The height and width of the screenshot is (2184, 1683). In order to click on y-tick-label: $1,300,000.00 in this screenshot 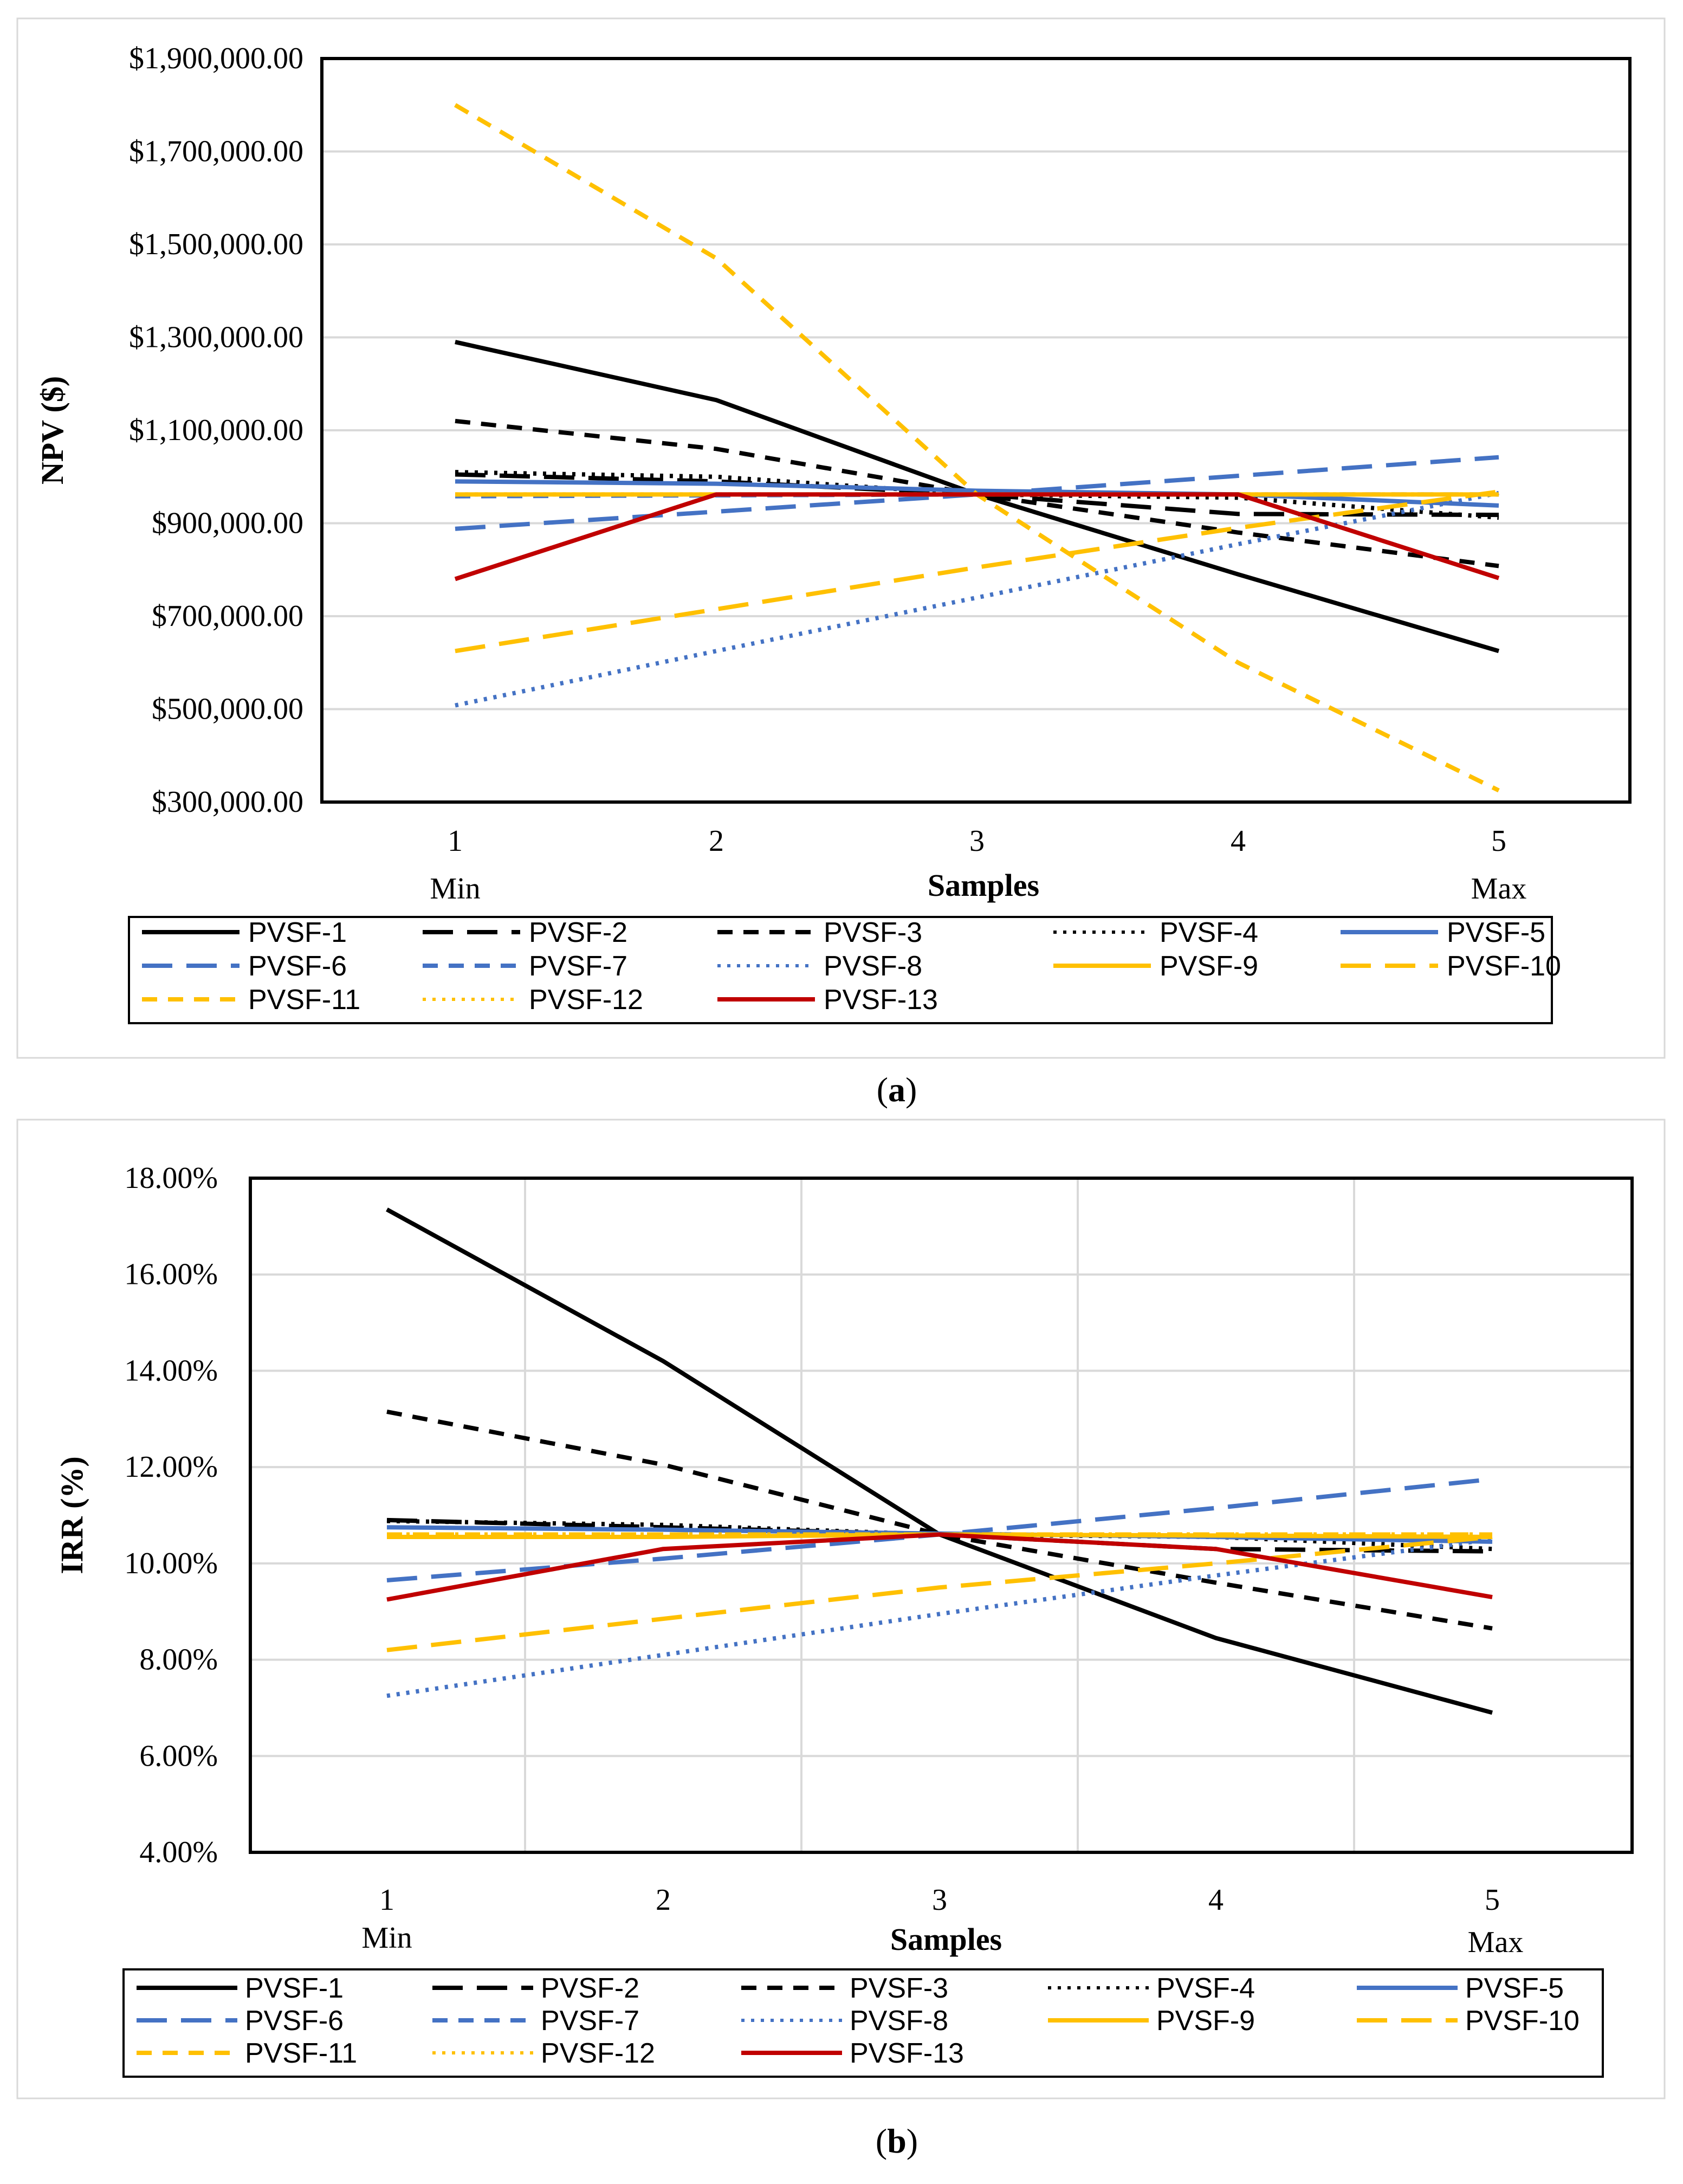, I will do `click(216, 338)`.